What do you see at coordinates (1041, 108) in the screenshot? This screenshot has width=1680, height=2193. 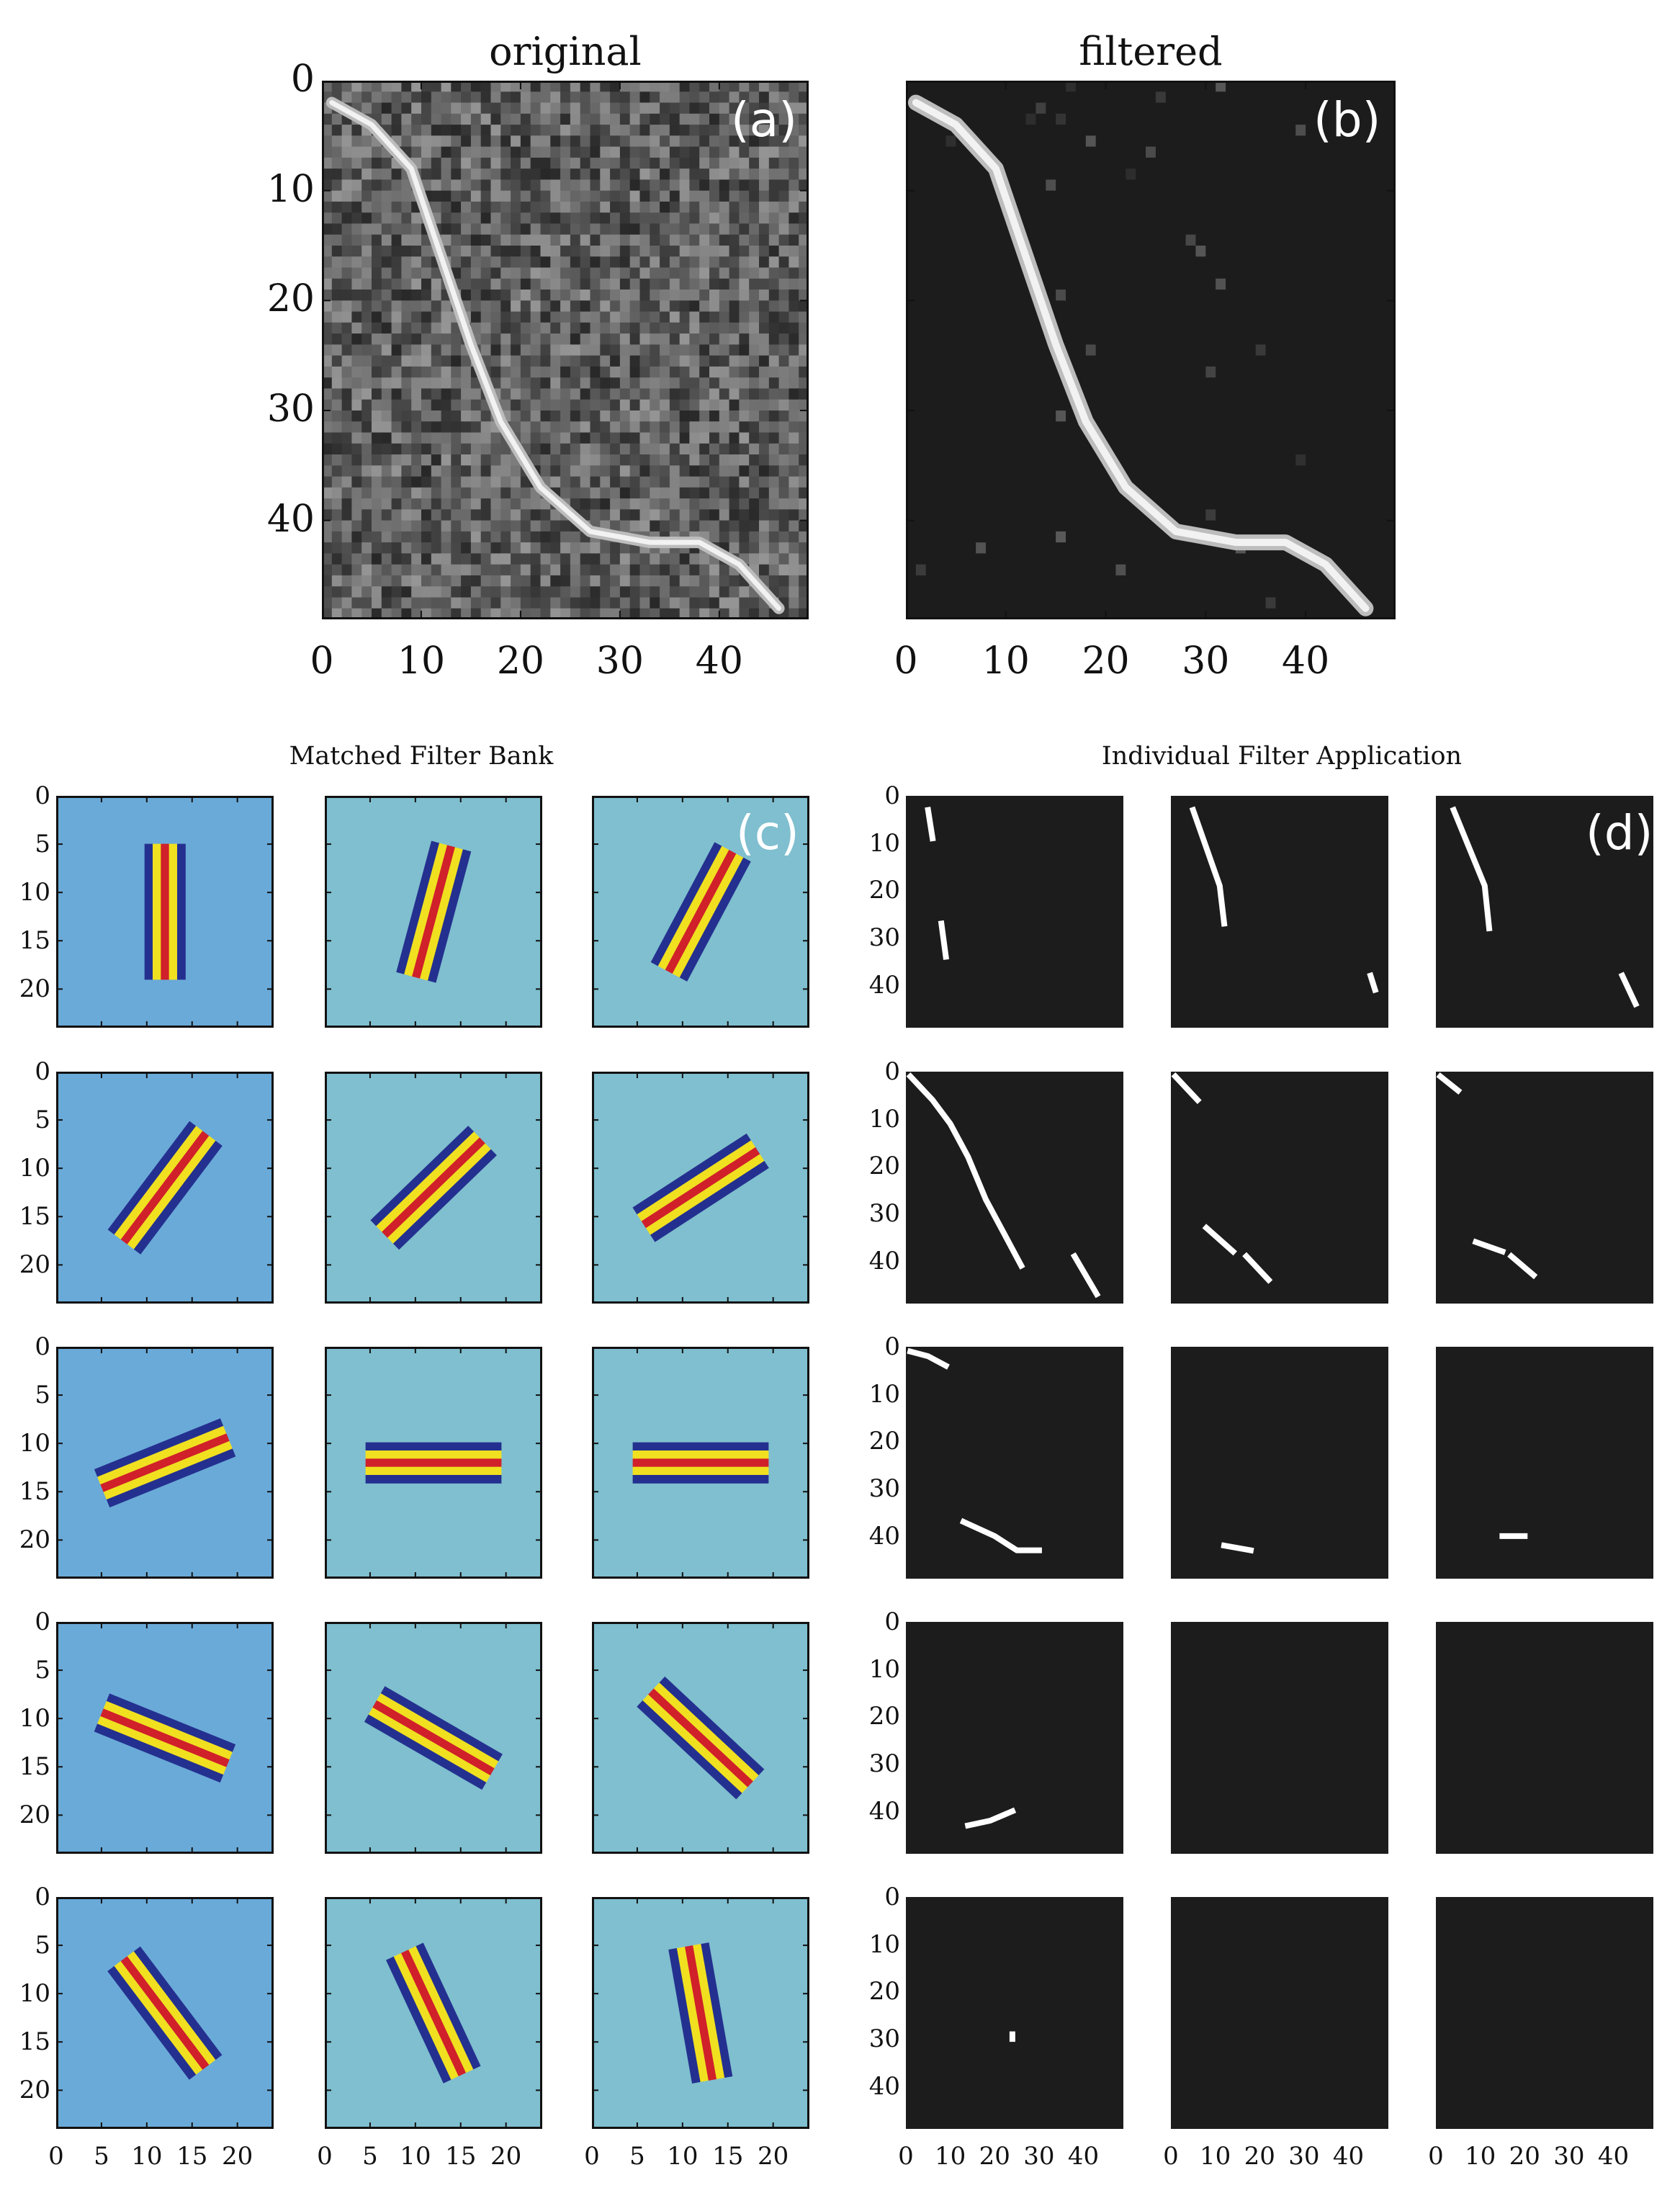 I see `residual-pixel` at bounding box center [1041, 108].